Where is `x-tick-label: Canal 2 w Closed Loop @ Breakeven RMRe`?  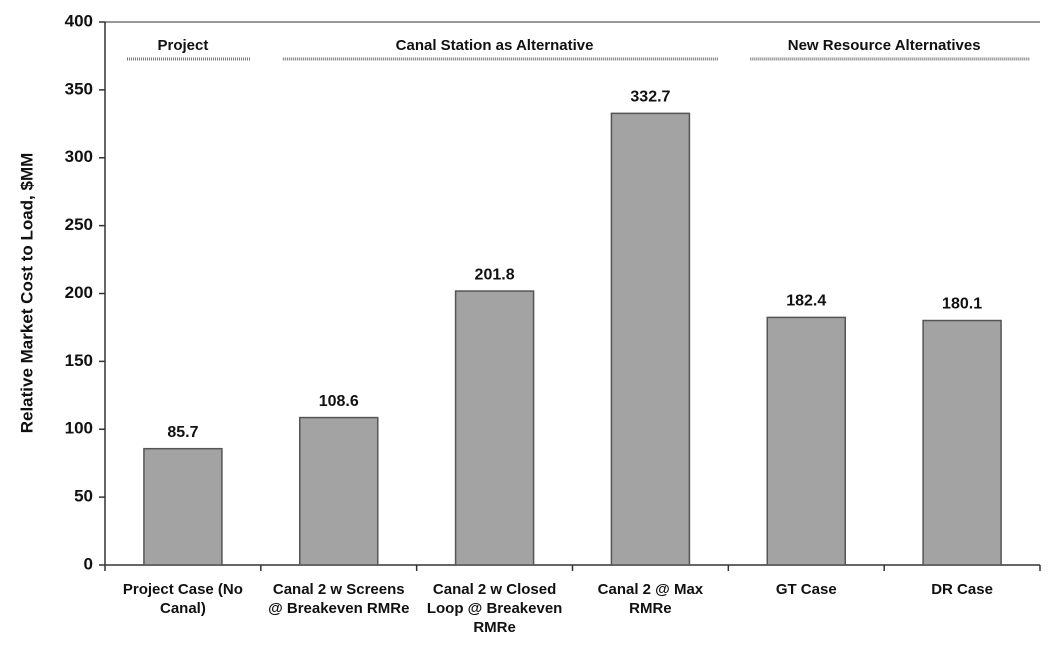 x-tick-label: Canal 2 w Closed Loop @ Breakeven RMRe is located at coordinates (494, 608).